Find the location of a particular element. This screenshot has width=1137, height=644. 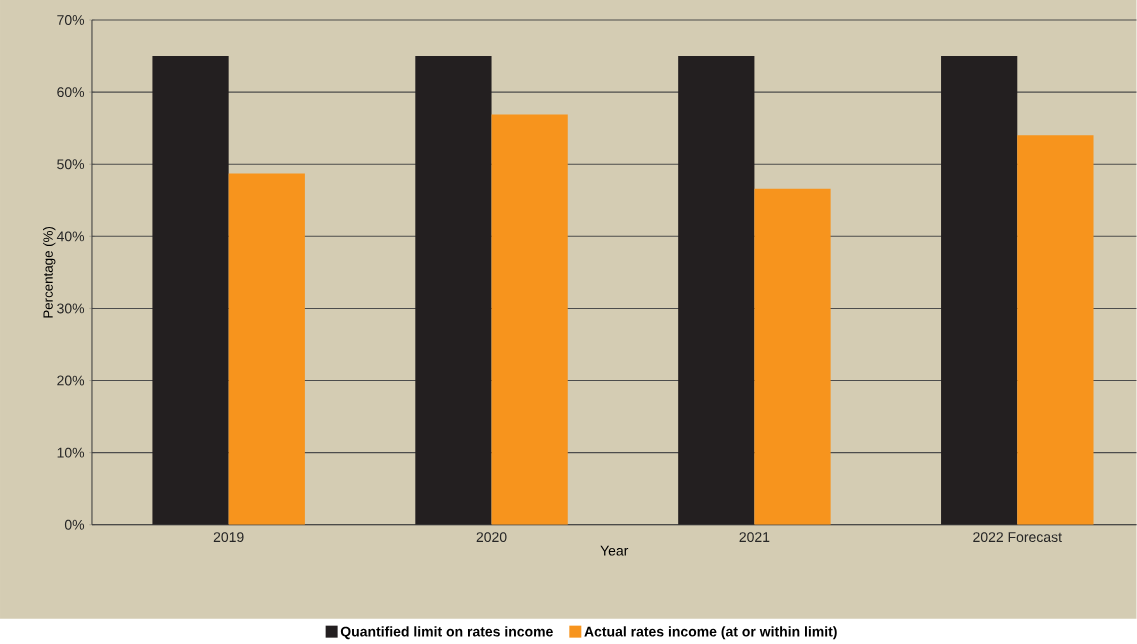

legend-label: Actual rates income (at or within limit) is located at coordinates (710, 633).